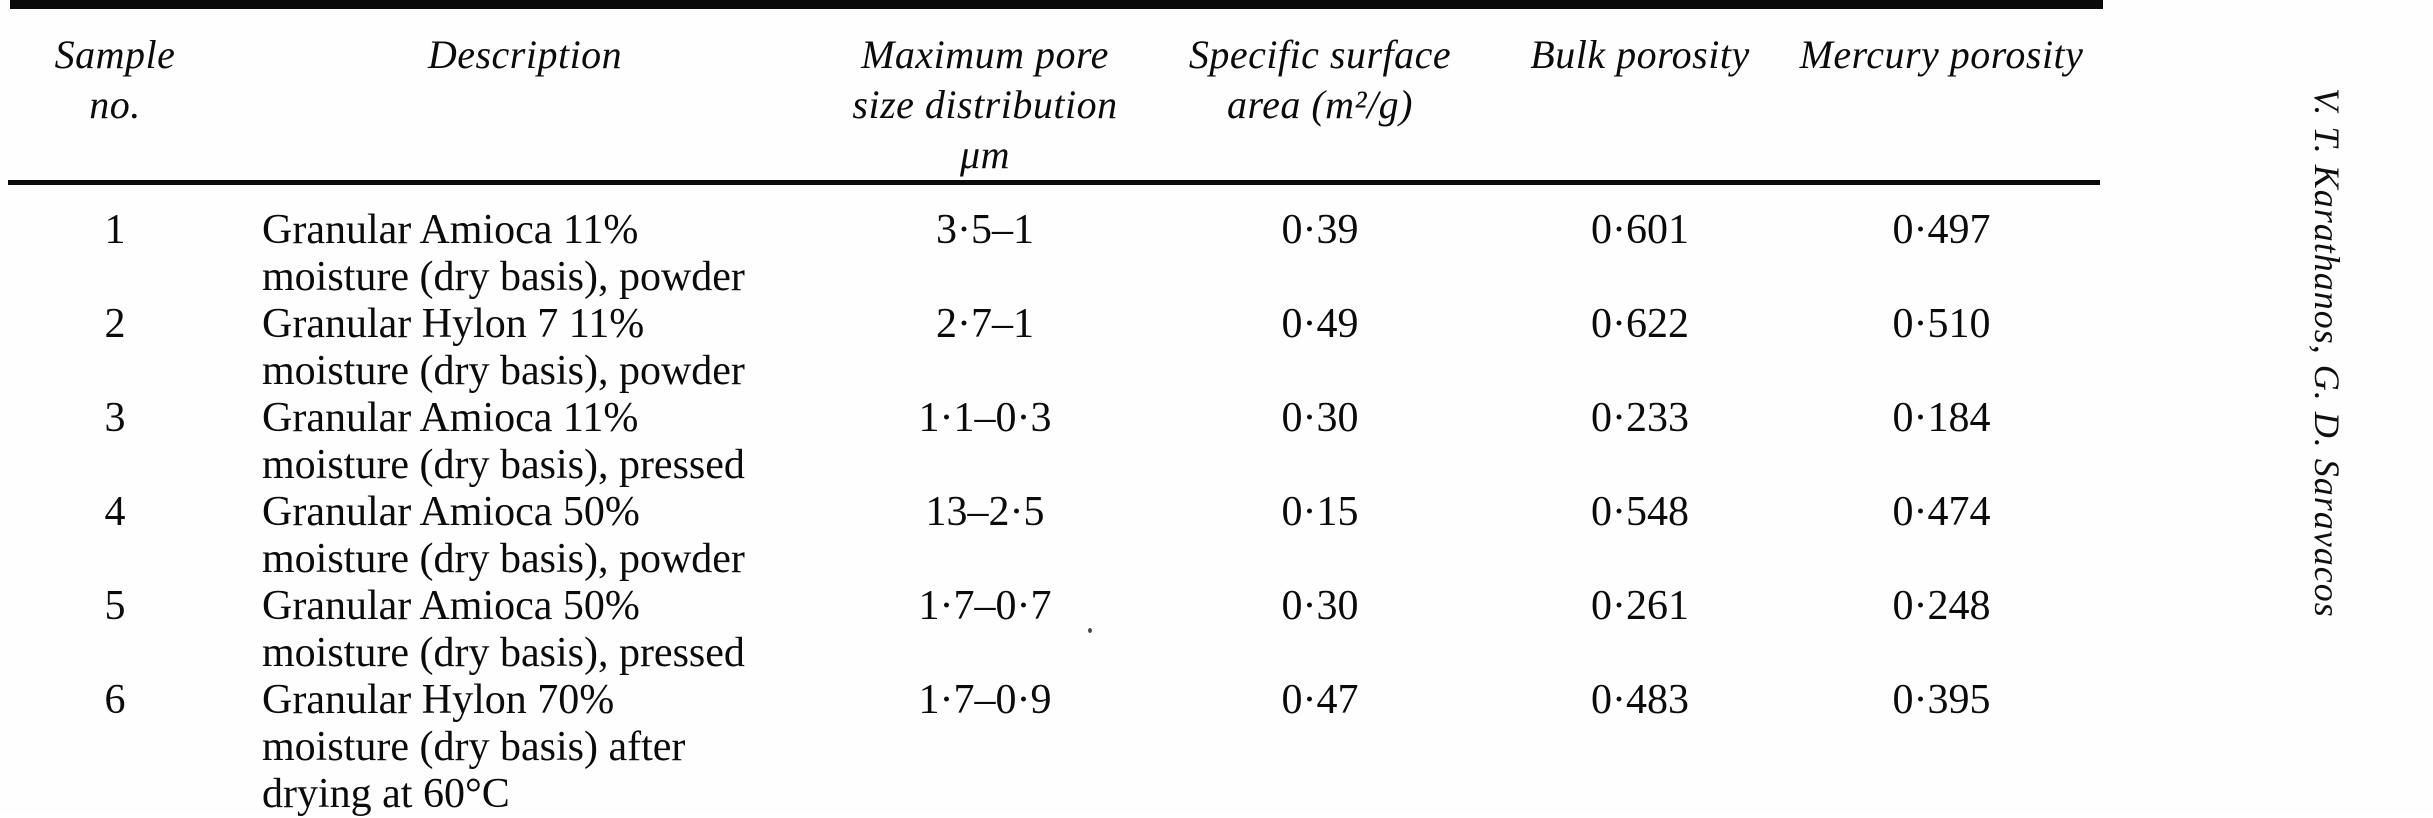 The image size is (2433, 818). Describe the element at coordinates (985, 104) in the screenshot. I see `header-max-pore-size: Maximum pore size distribution μm` at that location.